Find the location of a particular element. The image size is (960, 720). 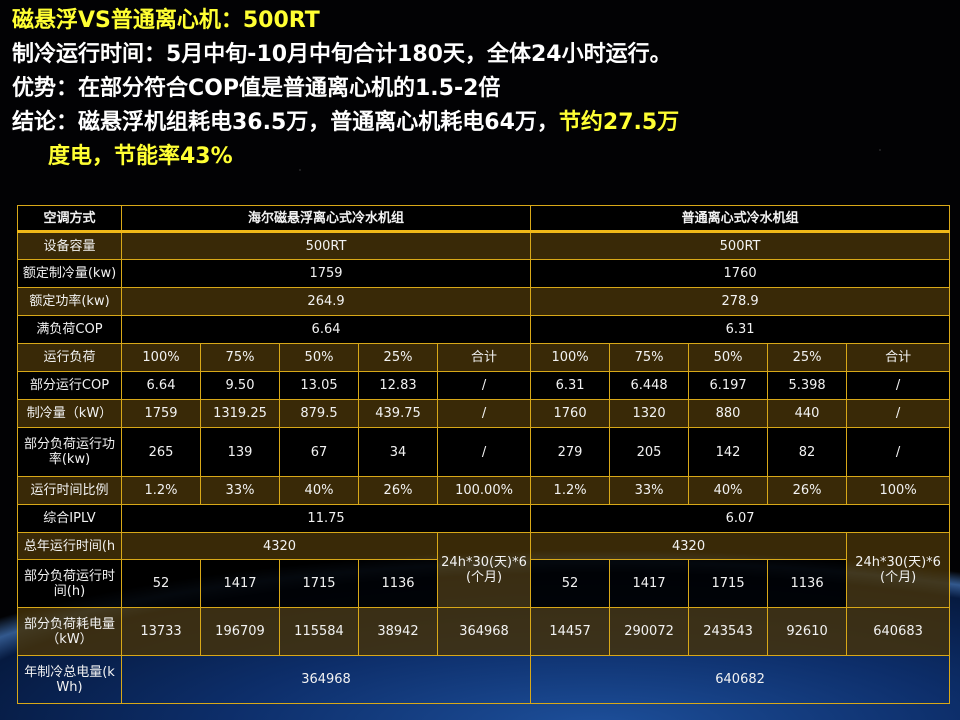

table-cell: 879.5 is located at coordinates (319, 413).